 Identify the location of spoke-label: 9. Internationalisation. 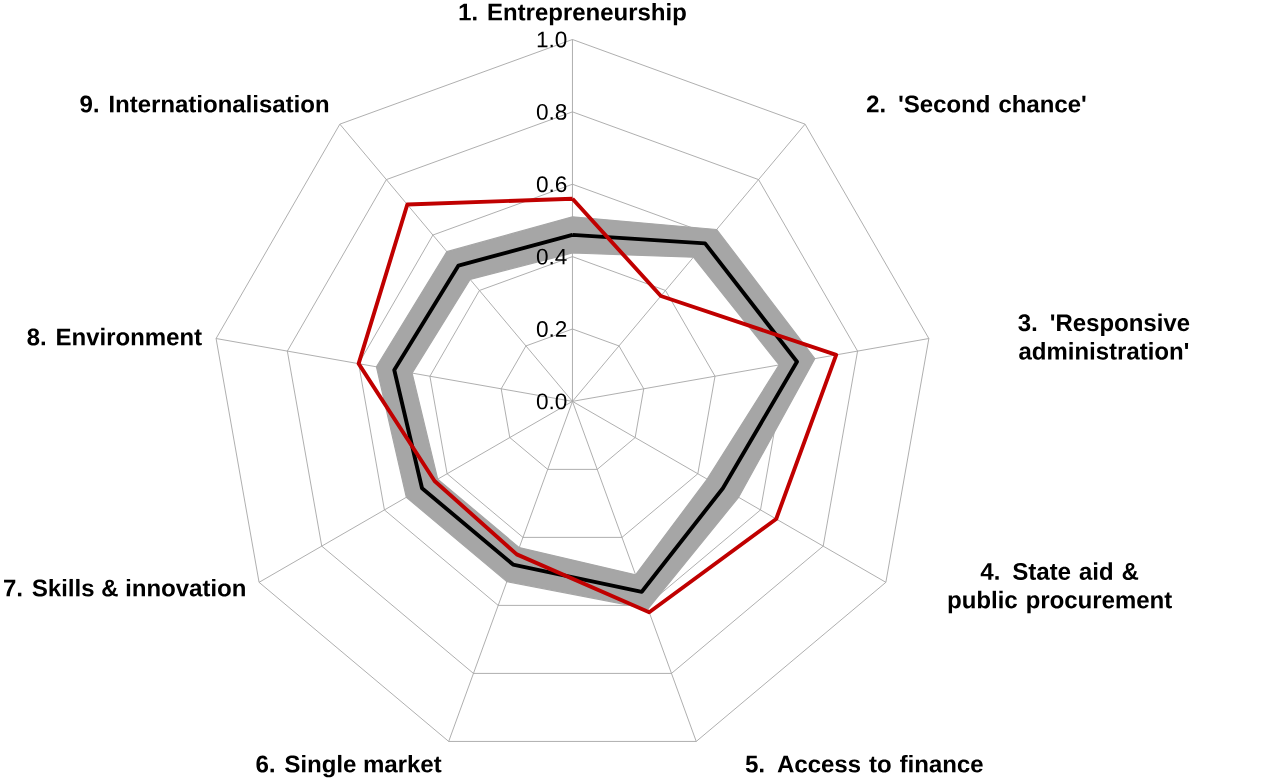
(204, 103).